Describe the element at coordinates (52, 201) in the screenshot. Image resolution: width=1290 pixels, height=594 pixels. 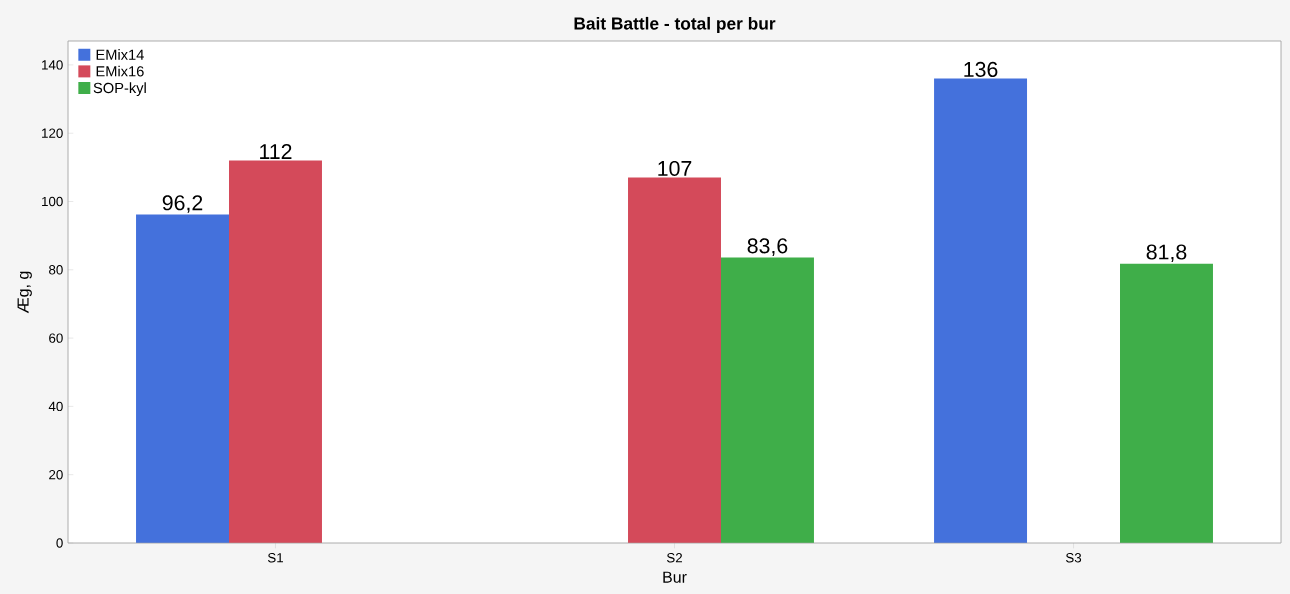
I see `y-tick-label: 100` at that location.